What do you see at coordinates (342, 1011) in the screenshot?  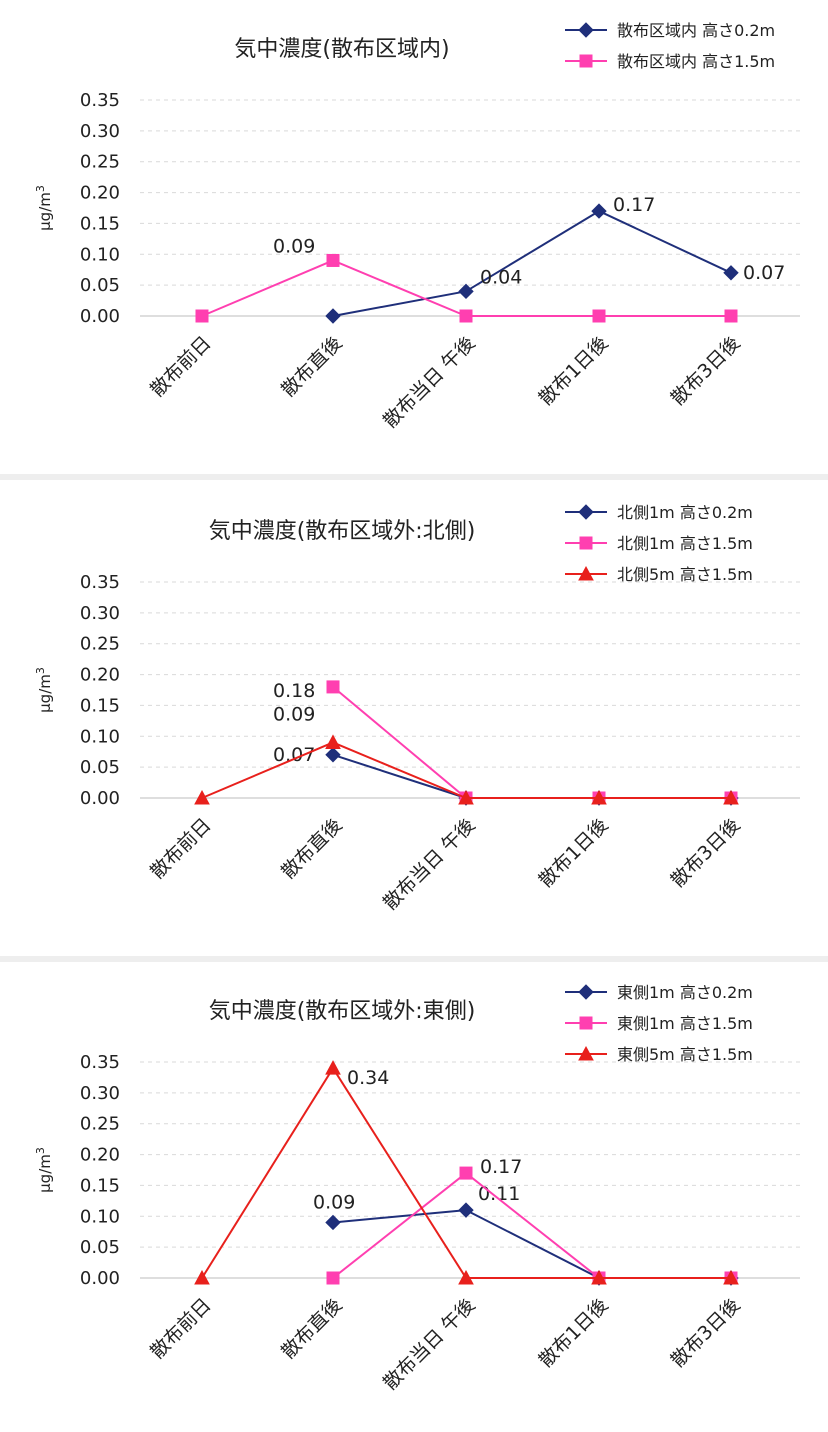 I see `chart-title: 気中濃度(散布区域外:東側)` at bounding box center [342, 1011].